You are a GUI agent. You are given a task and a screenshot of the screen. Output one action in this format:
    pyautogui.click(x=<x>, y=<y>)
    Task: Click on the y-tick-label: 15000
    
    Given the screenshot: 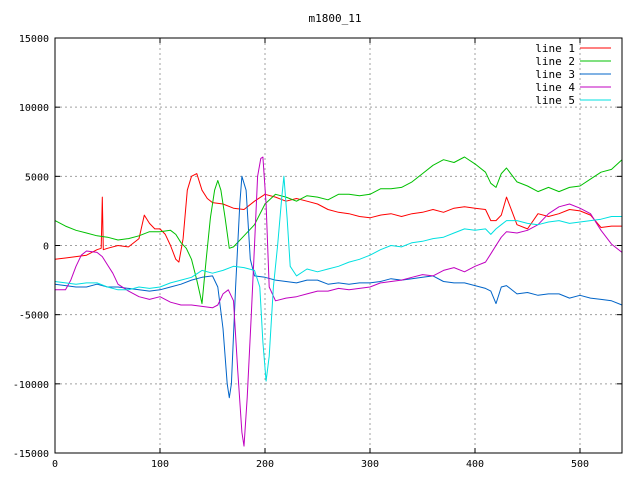 What is the action you would take?
    pyautogui.click(x=34, y=39)
    